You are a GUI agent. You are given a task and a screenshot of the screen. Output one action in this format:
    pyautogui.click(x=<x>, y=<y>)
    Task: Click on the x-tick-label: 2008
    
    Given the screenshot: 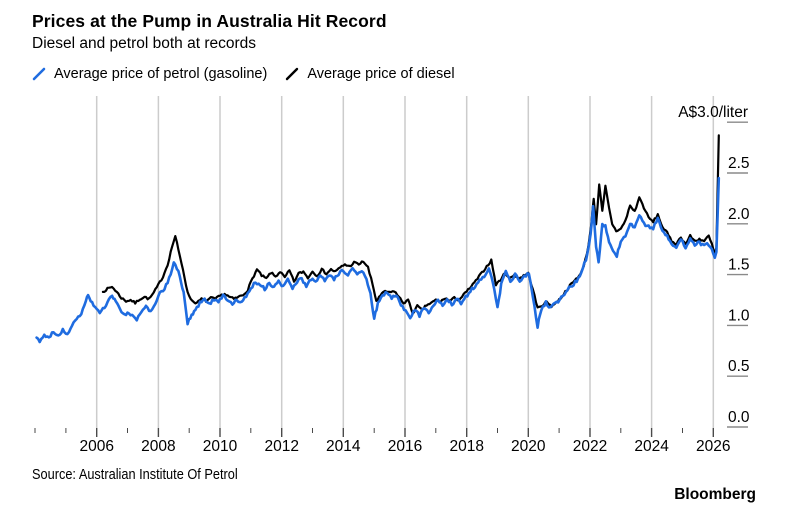 What is the action you would take?
    pyautogui.click(x=158, y=446)
    